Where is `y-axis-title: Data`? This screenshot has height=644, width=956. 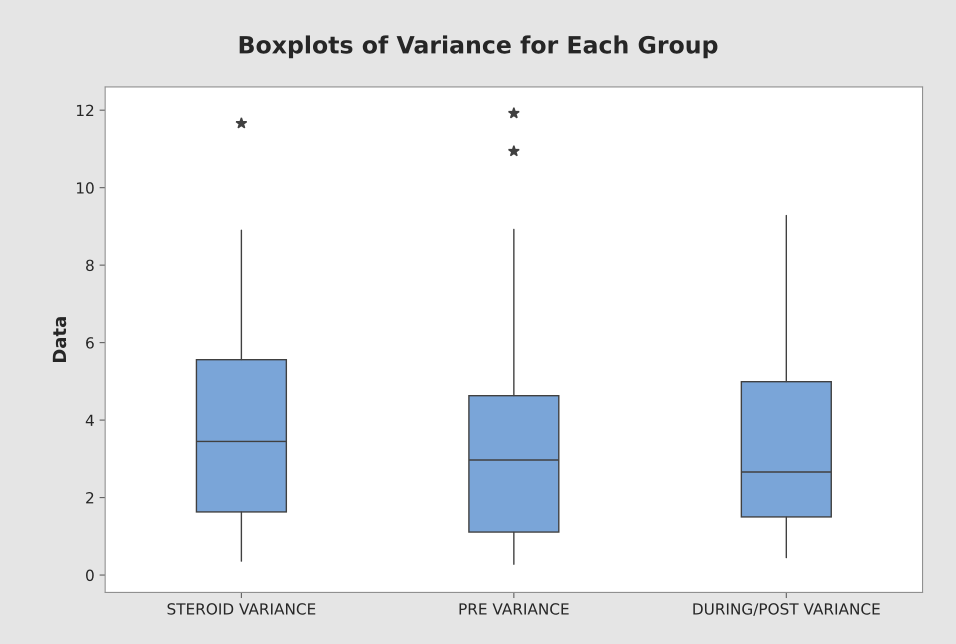 y-axis-title: Data is located at coordinates (59, 339).